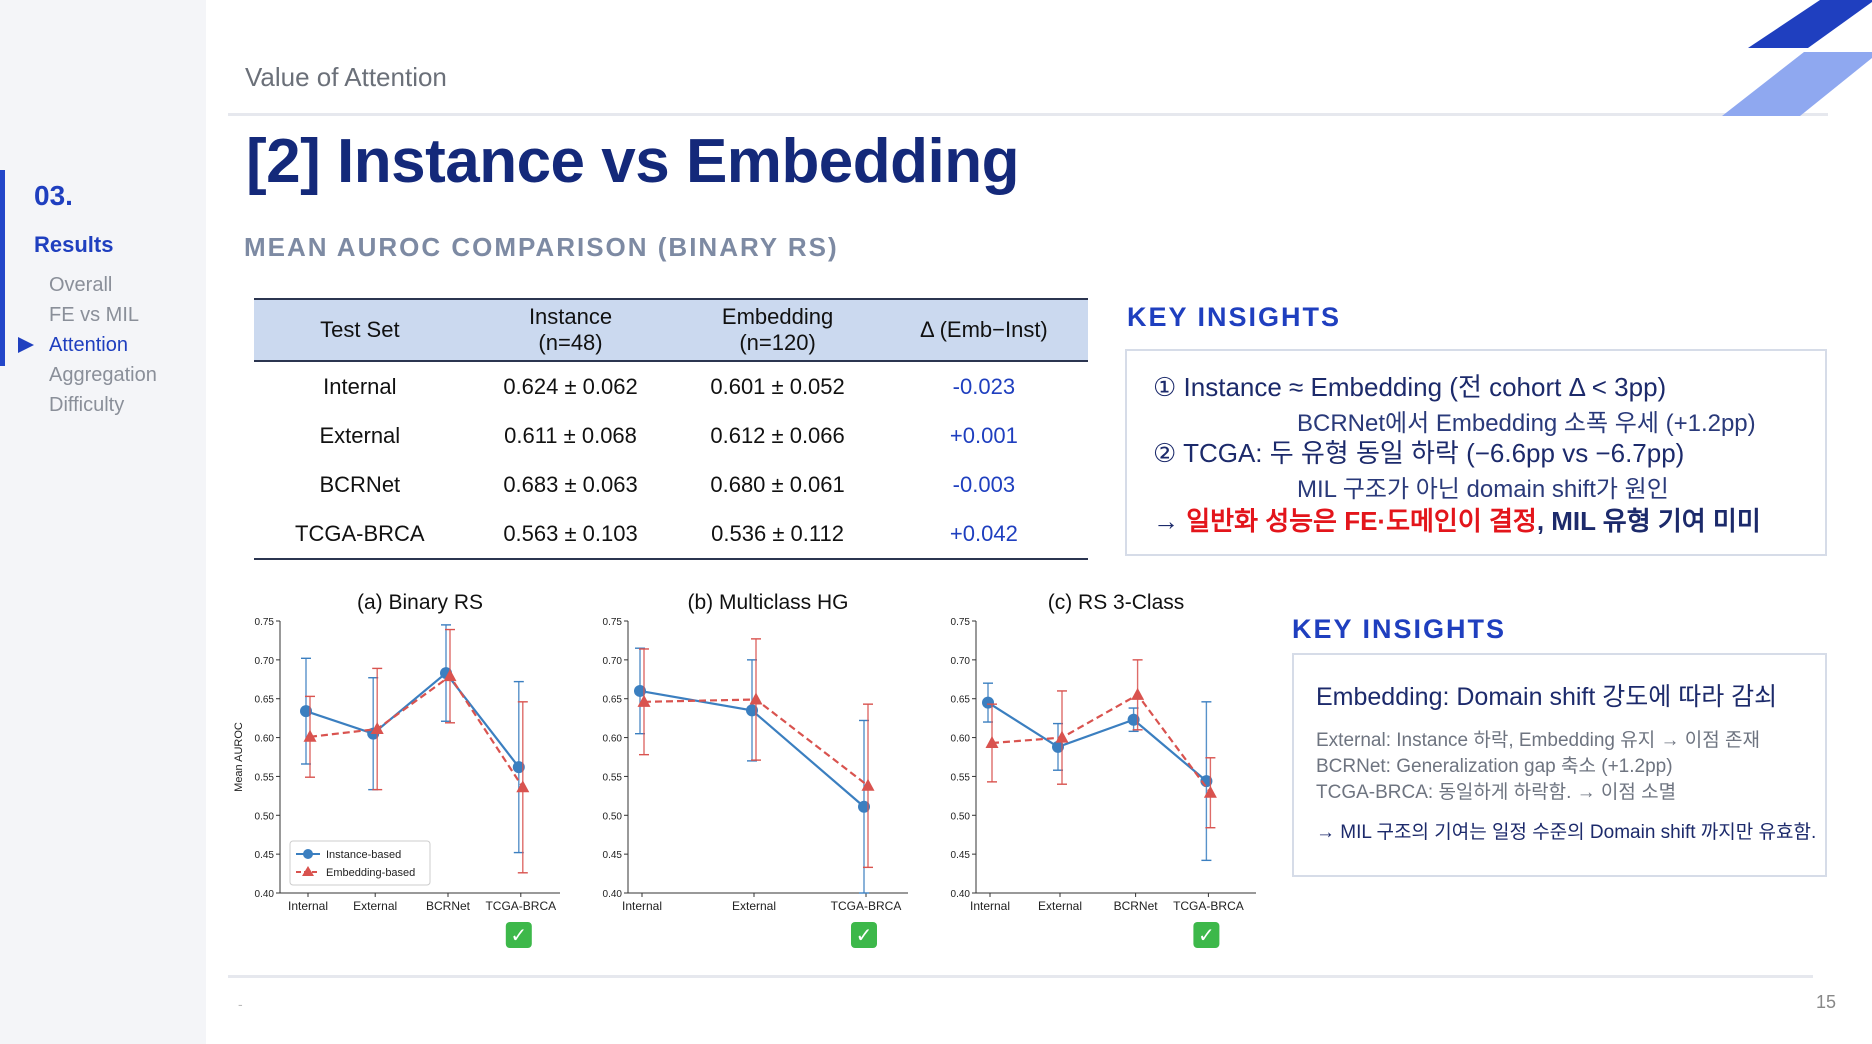  Describe the element at coordinates (74, 244) in the screenshot. I see `section-title: Results` at that location.